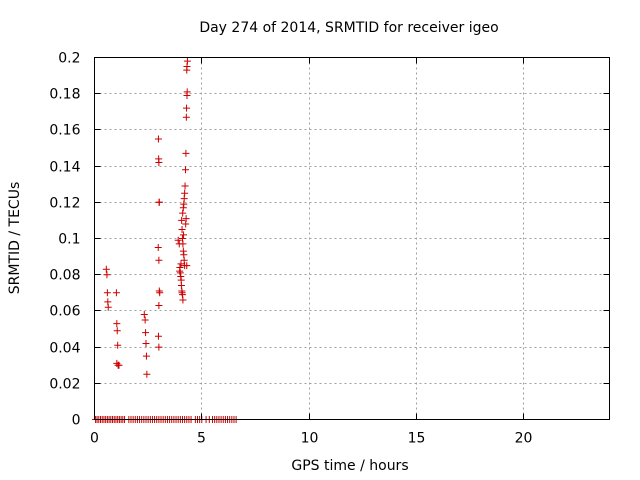 Image resolution: width=640 pixels, height=480 pixels. Describe the element at coordinates (524, 439) in the screenshot. I see `x-tick-label: 20` at that location.